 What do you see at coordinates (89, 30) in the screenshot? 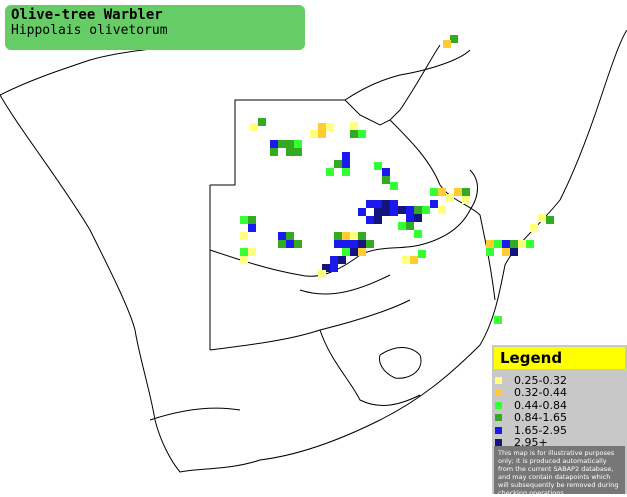
I see `subtitle: Hippolais olivetorum` at bounding box center [89, 30].